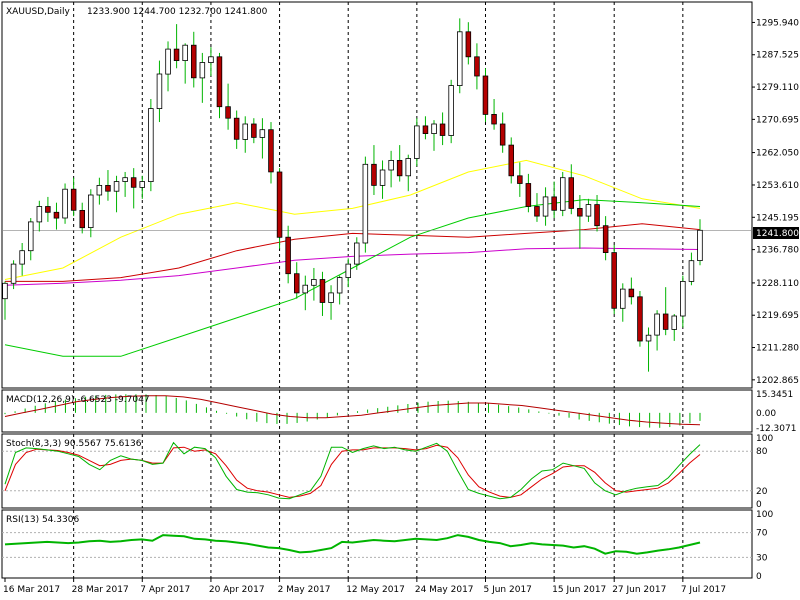 Image resolution: width=800 pixels, height=600 pixels. What do you see at coordinates (777, 88) in the screenshot?
I see `price-axis-label: 1279.110` at bounding box center [777, 88].